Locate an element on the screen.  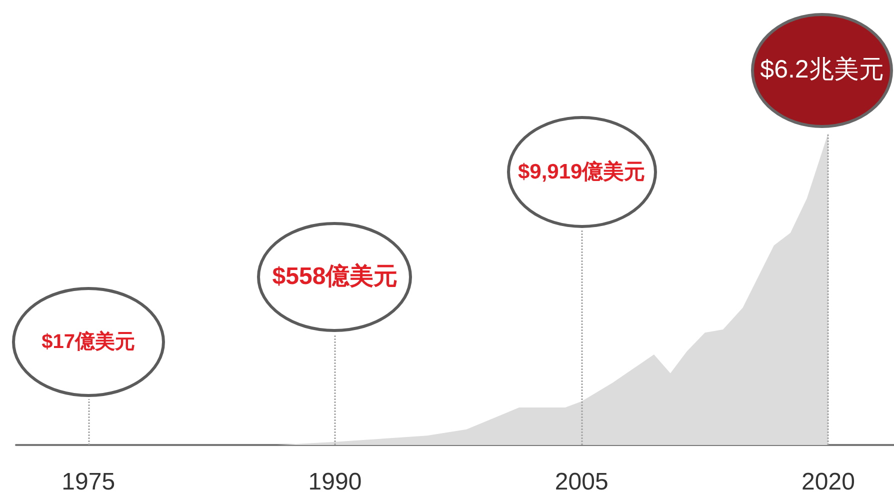
ref-line-label: $6.2兆美元 is located at coordinates (822, 69).